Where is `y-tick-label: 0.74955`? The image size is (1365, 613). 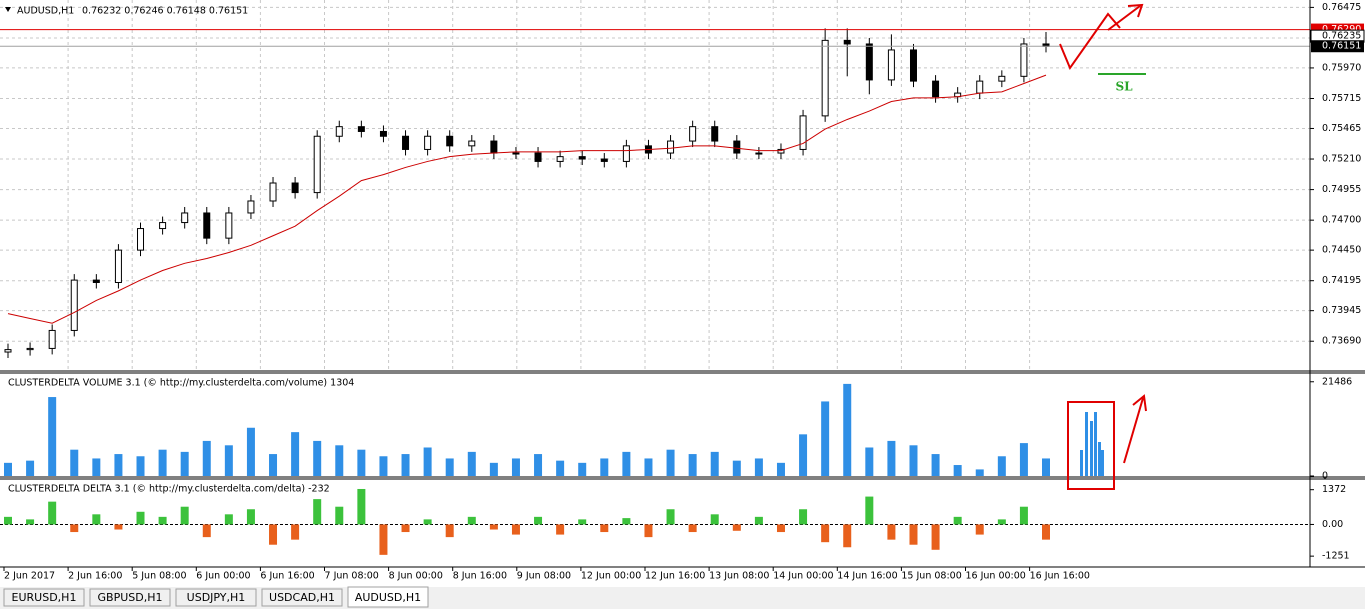
y-tick-label: 0.74955 is located at coordinates (1341, 189).